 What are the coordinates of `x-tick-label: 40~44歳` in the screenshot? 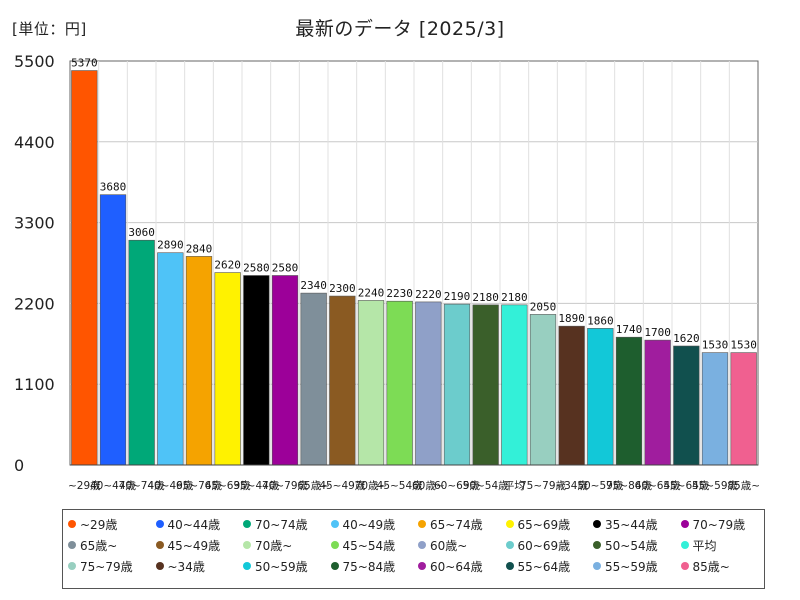 It's located at (113, 486).